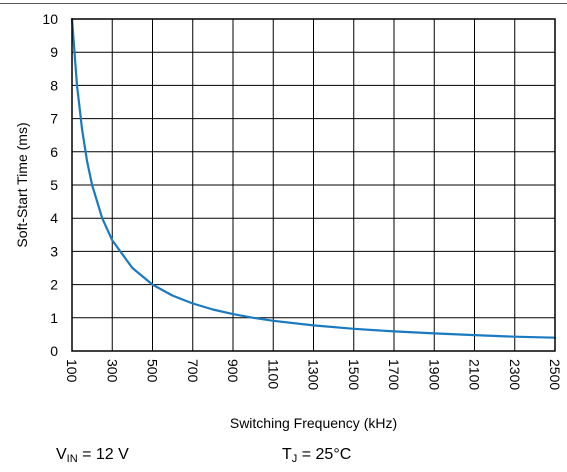 Image resolution: width=567 pixels, height=472 pixels. I want to click on x-tick-label: 1100, so click(273, 374).